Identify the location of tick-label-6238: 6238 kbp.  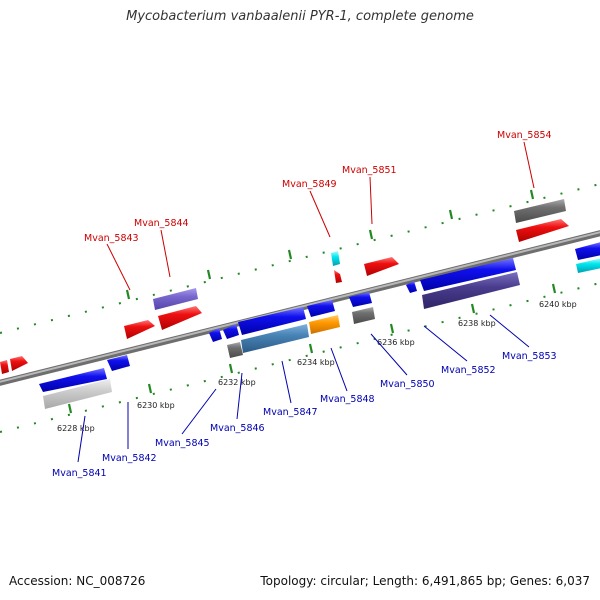
(477, 323).